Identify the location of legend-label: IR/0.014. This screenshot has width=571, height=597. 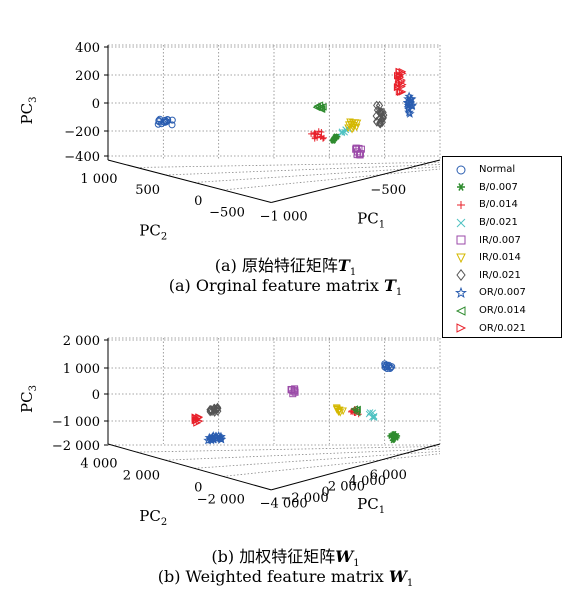
(500, 258).